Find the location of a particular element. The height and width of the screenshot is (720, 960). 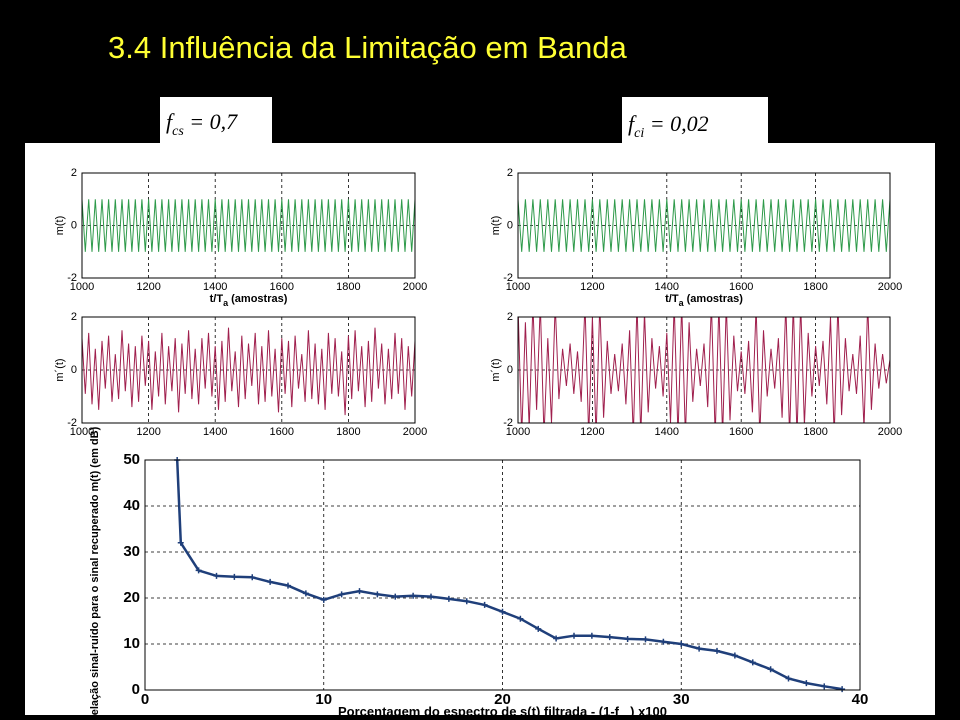

x-tick-label: 30 is located at coordinates (681, 699).